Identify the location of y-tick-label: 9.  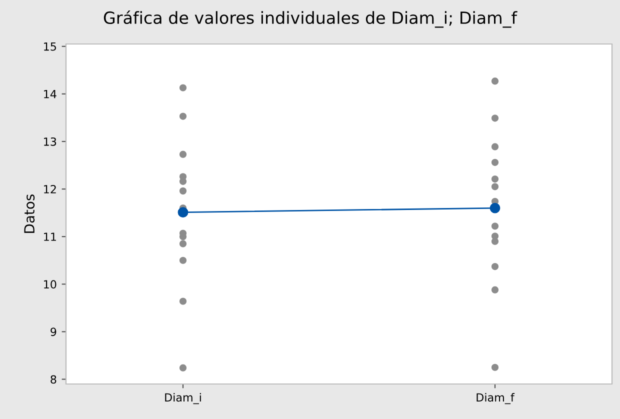
(53, 332).